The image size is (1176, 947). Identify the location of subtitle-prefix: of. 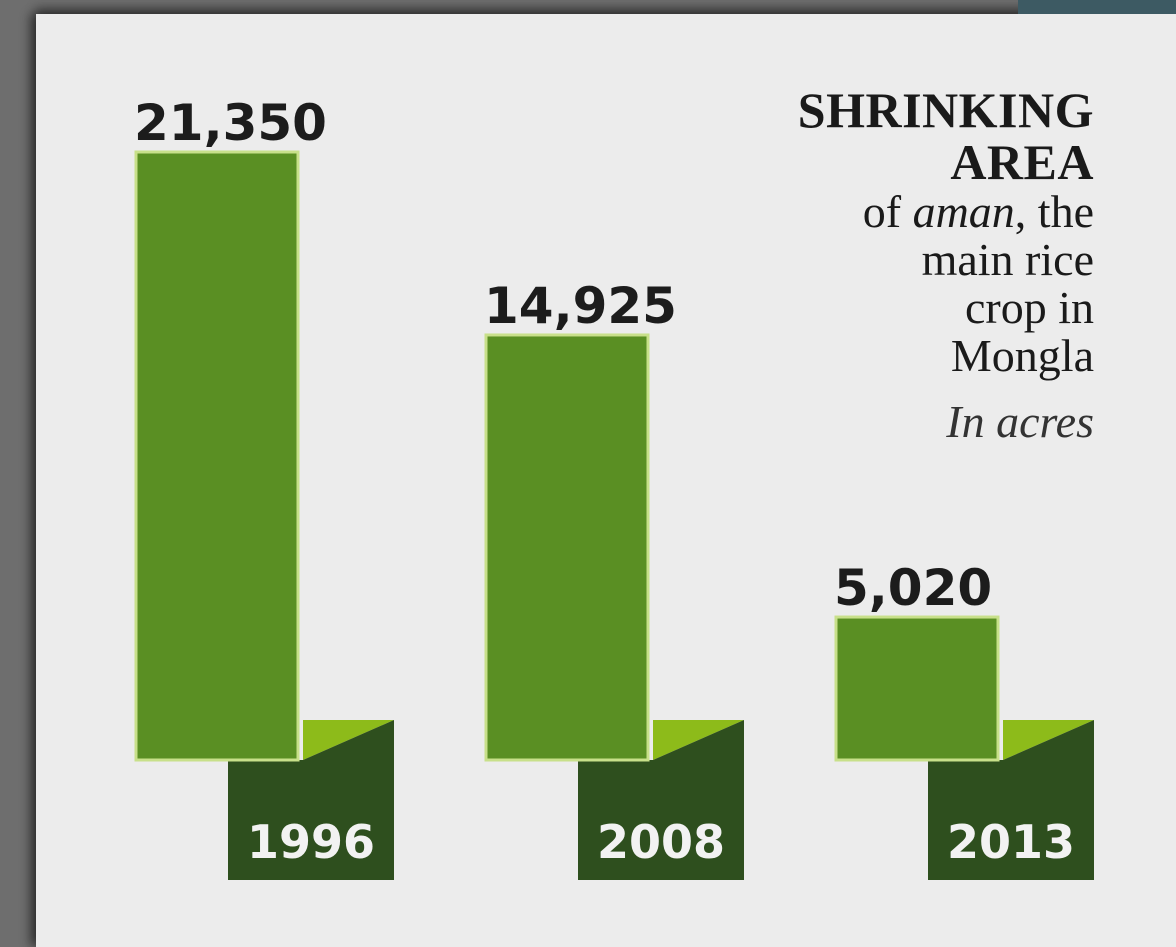
(887, 211).